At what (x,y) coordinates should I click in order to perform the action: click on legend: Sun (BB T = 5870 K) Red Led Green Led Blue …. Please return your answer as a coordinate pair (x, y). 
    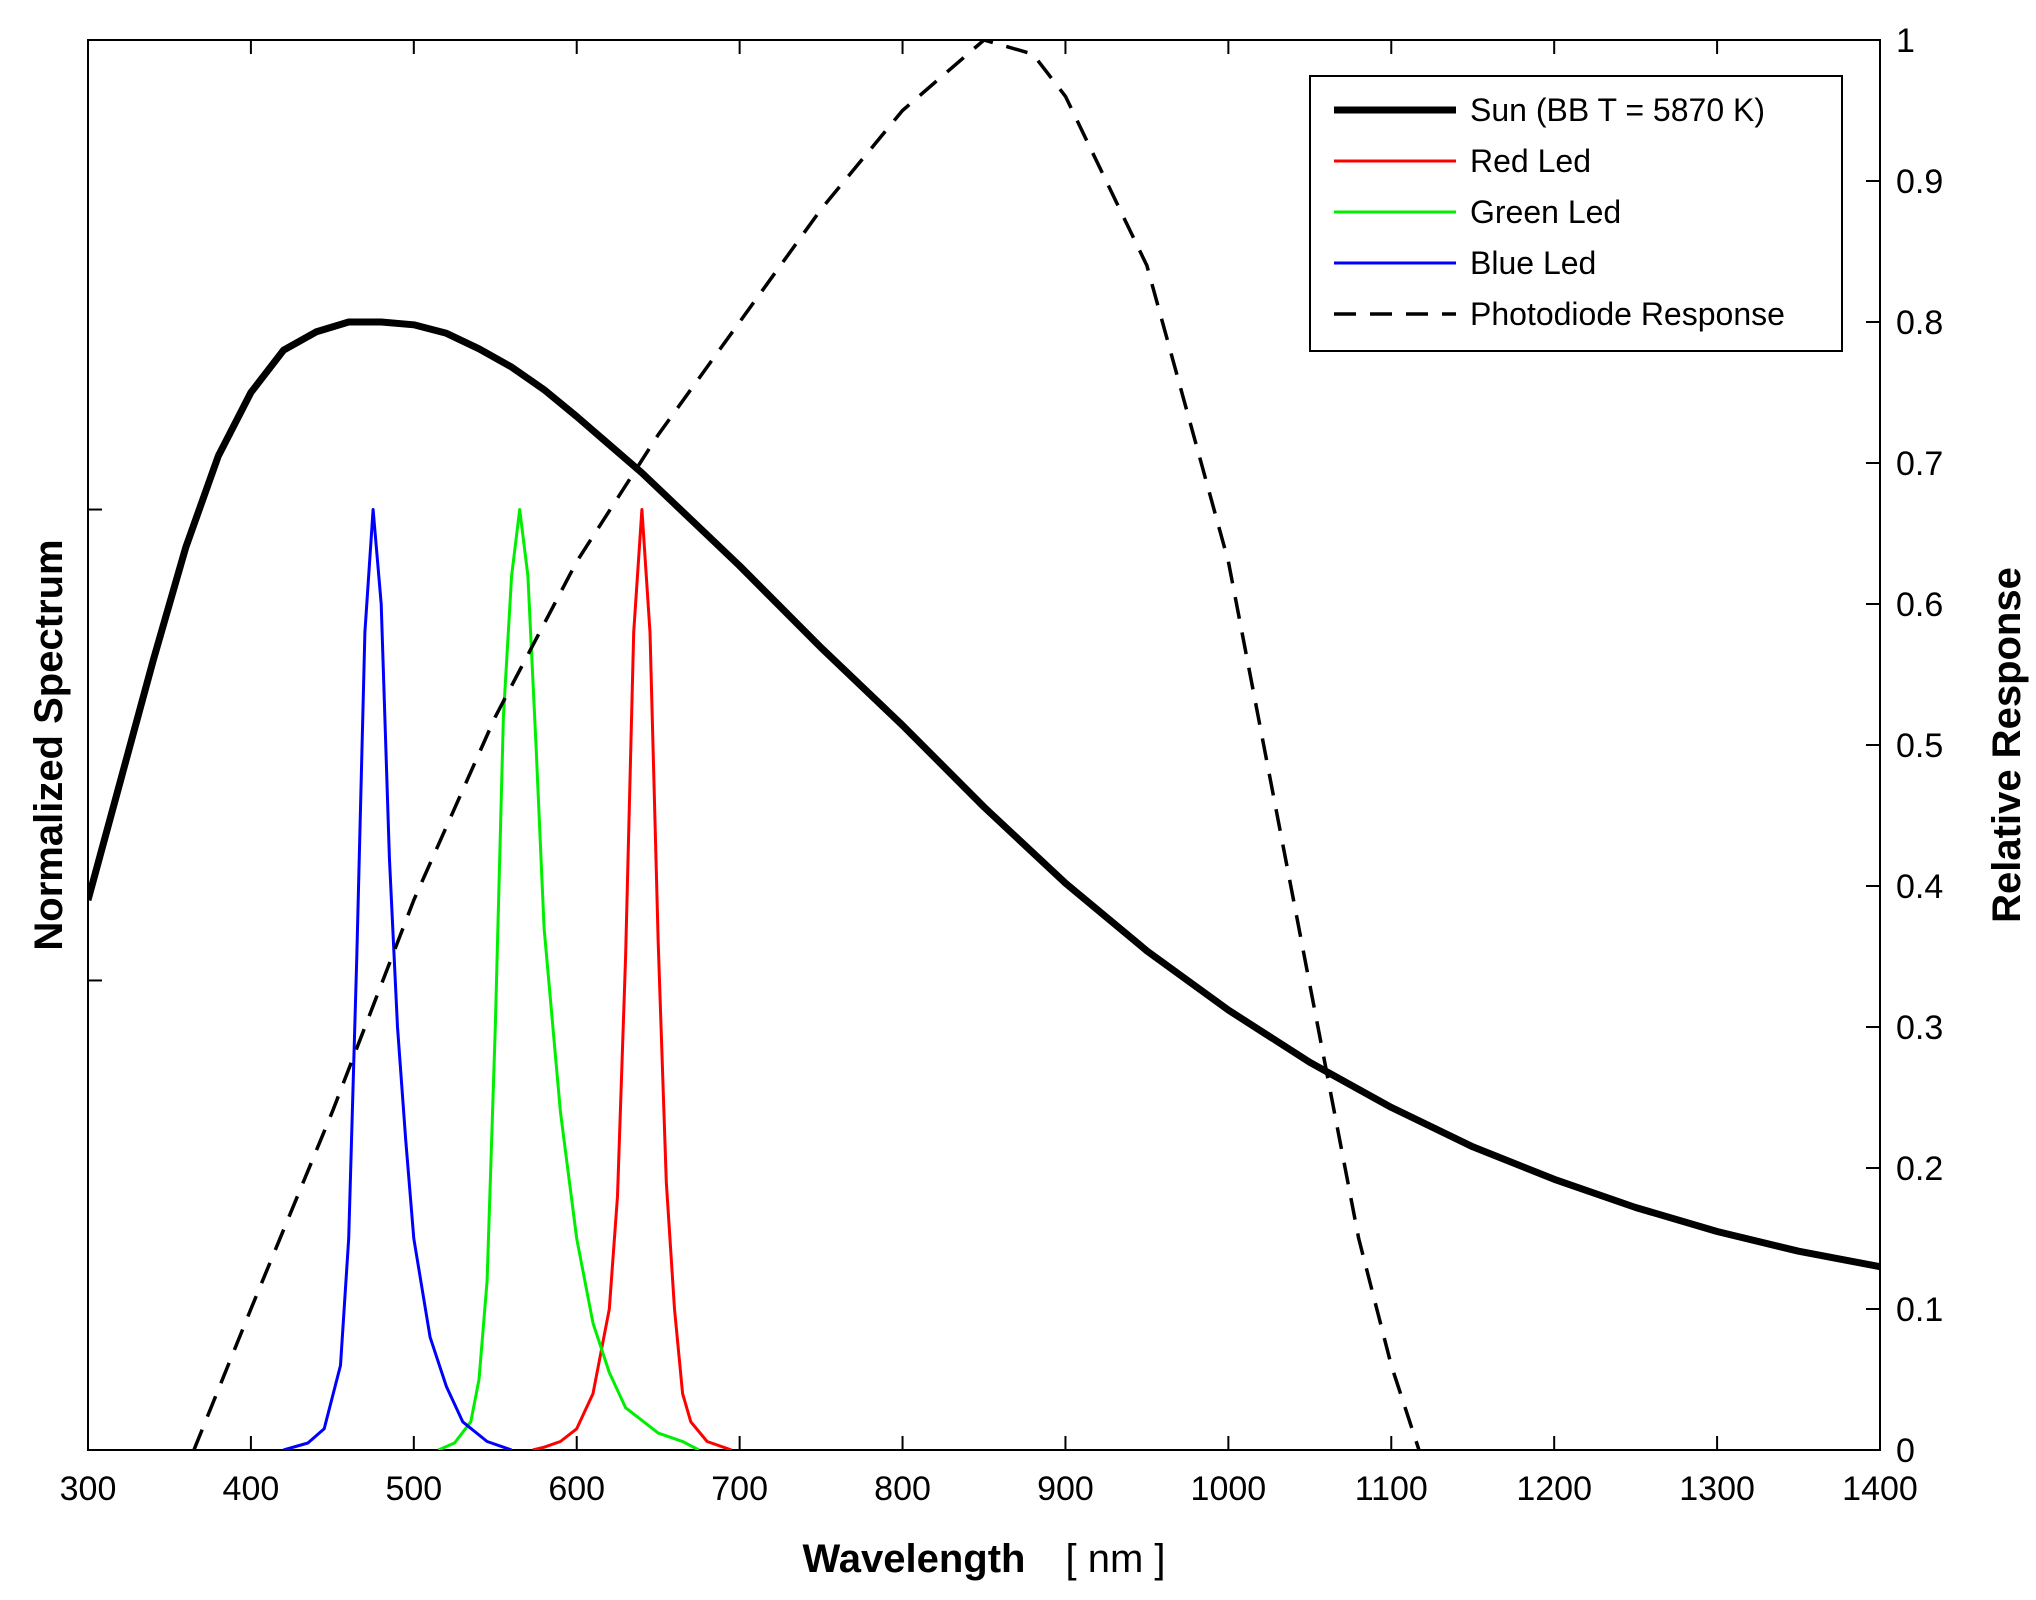
    Looking at the image, I should click on (1576, 213).